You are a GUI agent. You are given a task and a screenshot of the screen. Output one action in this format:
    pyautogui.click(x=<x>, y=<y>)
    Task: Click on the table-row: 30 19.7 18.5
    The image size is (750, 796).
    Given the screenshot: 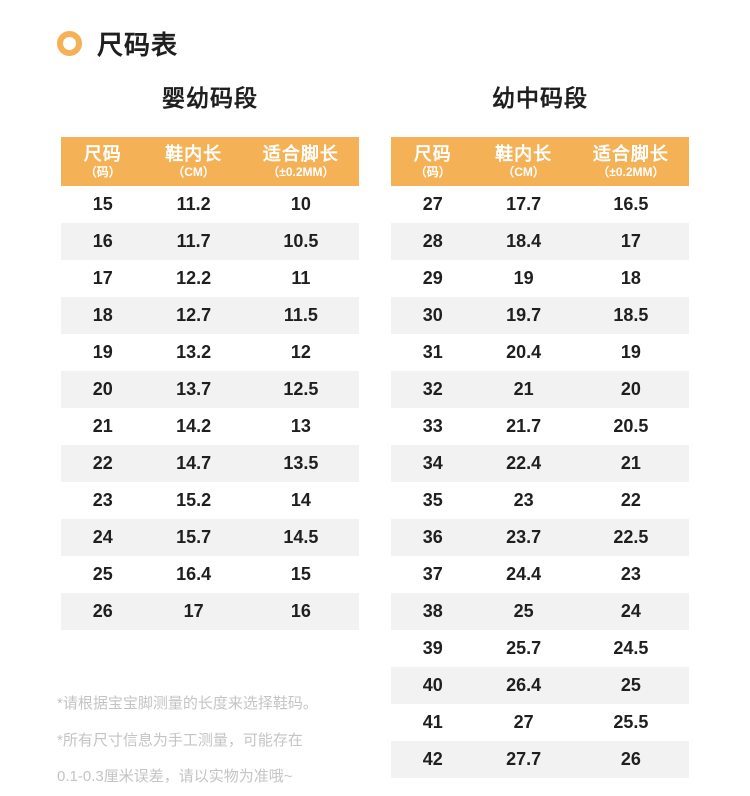 What is the action you would take?
    pyautogui.click(x=540, y=315)
    